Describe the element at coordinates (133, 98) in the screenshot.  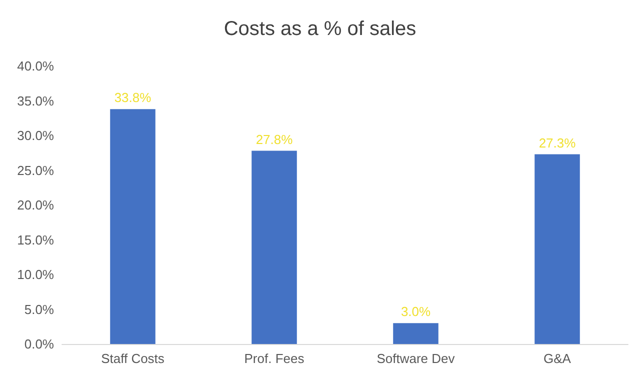
I see `data-label: 33.8%` at that location.